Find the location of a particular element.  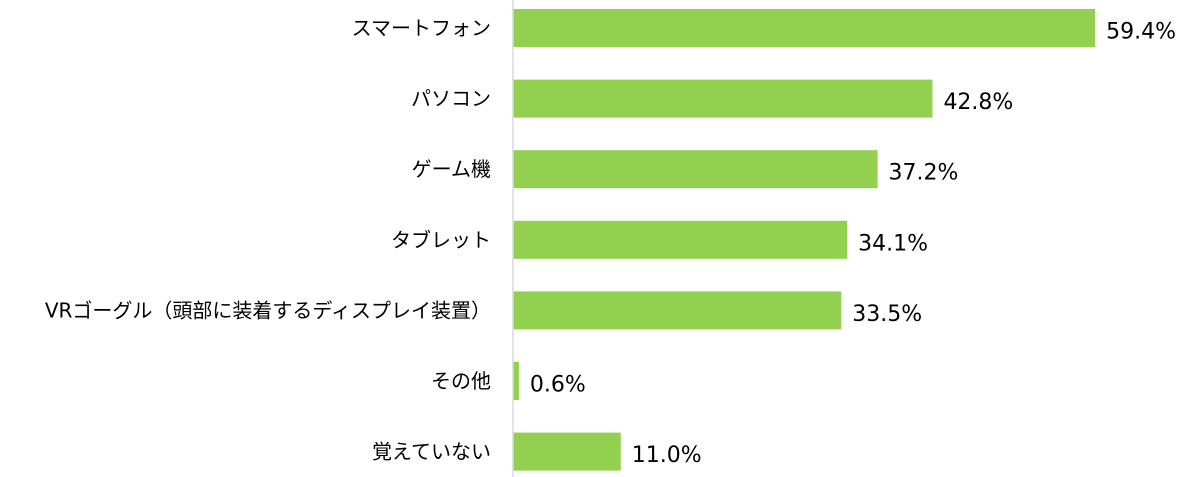

value-label-5: 0.6% is located at coordinates (558, 385).